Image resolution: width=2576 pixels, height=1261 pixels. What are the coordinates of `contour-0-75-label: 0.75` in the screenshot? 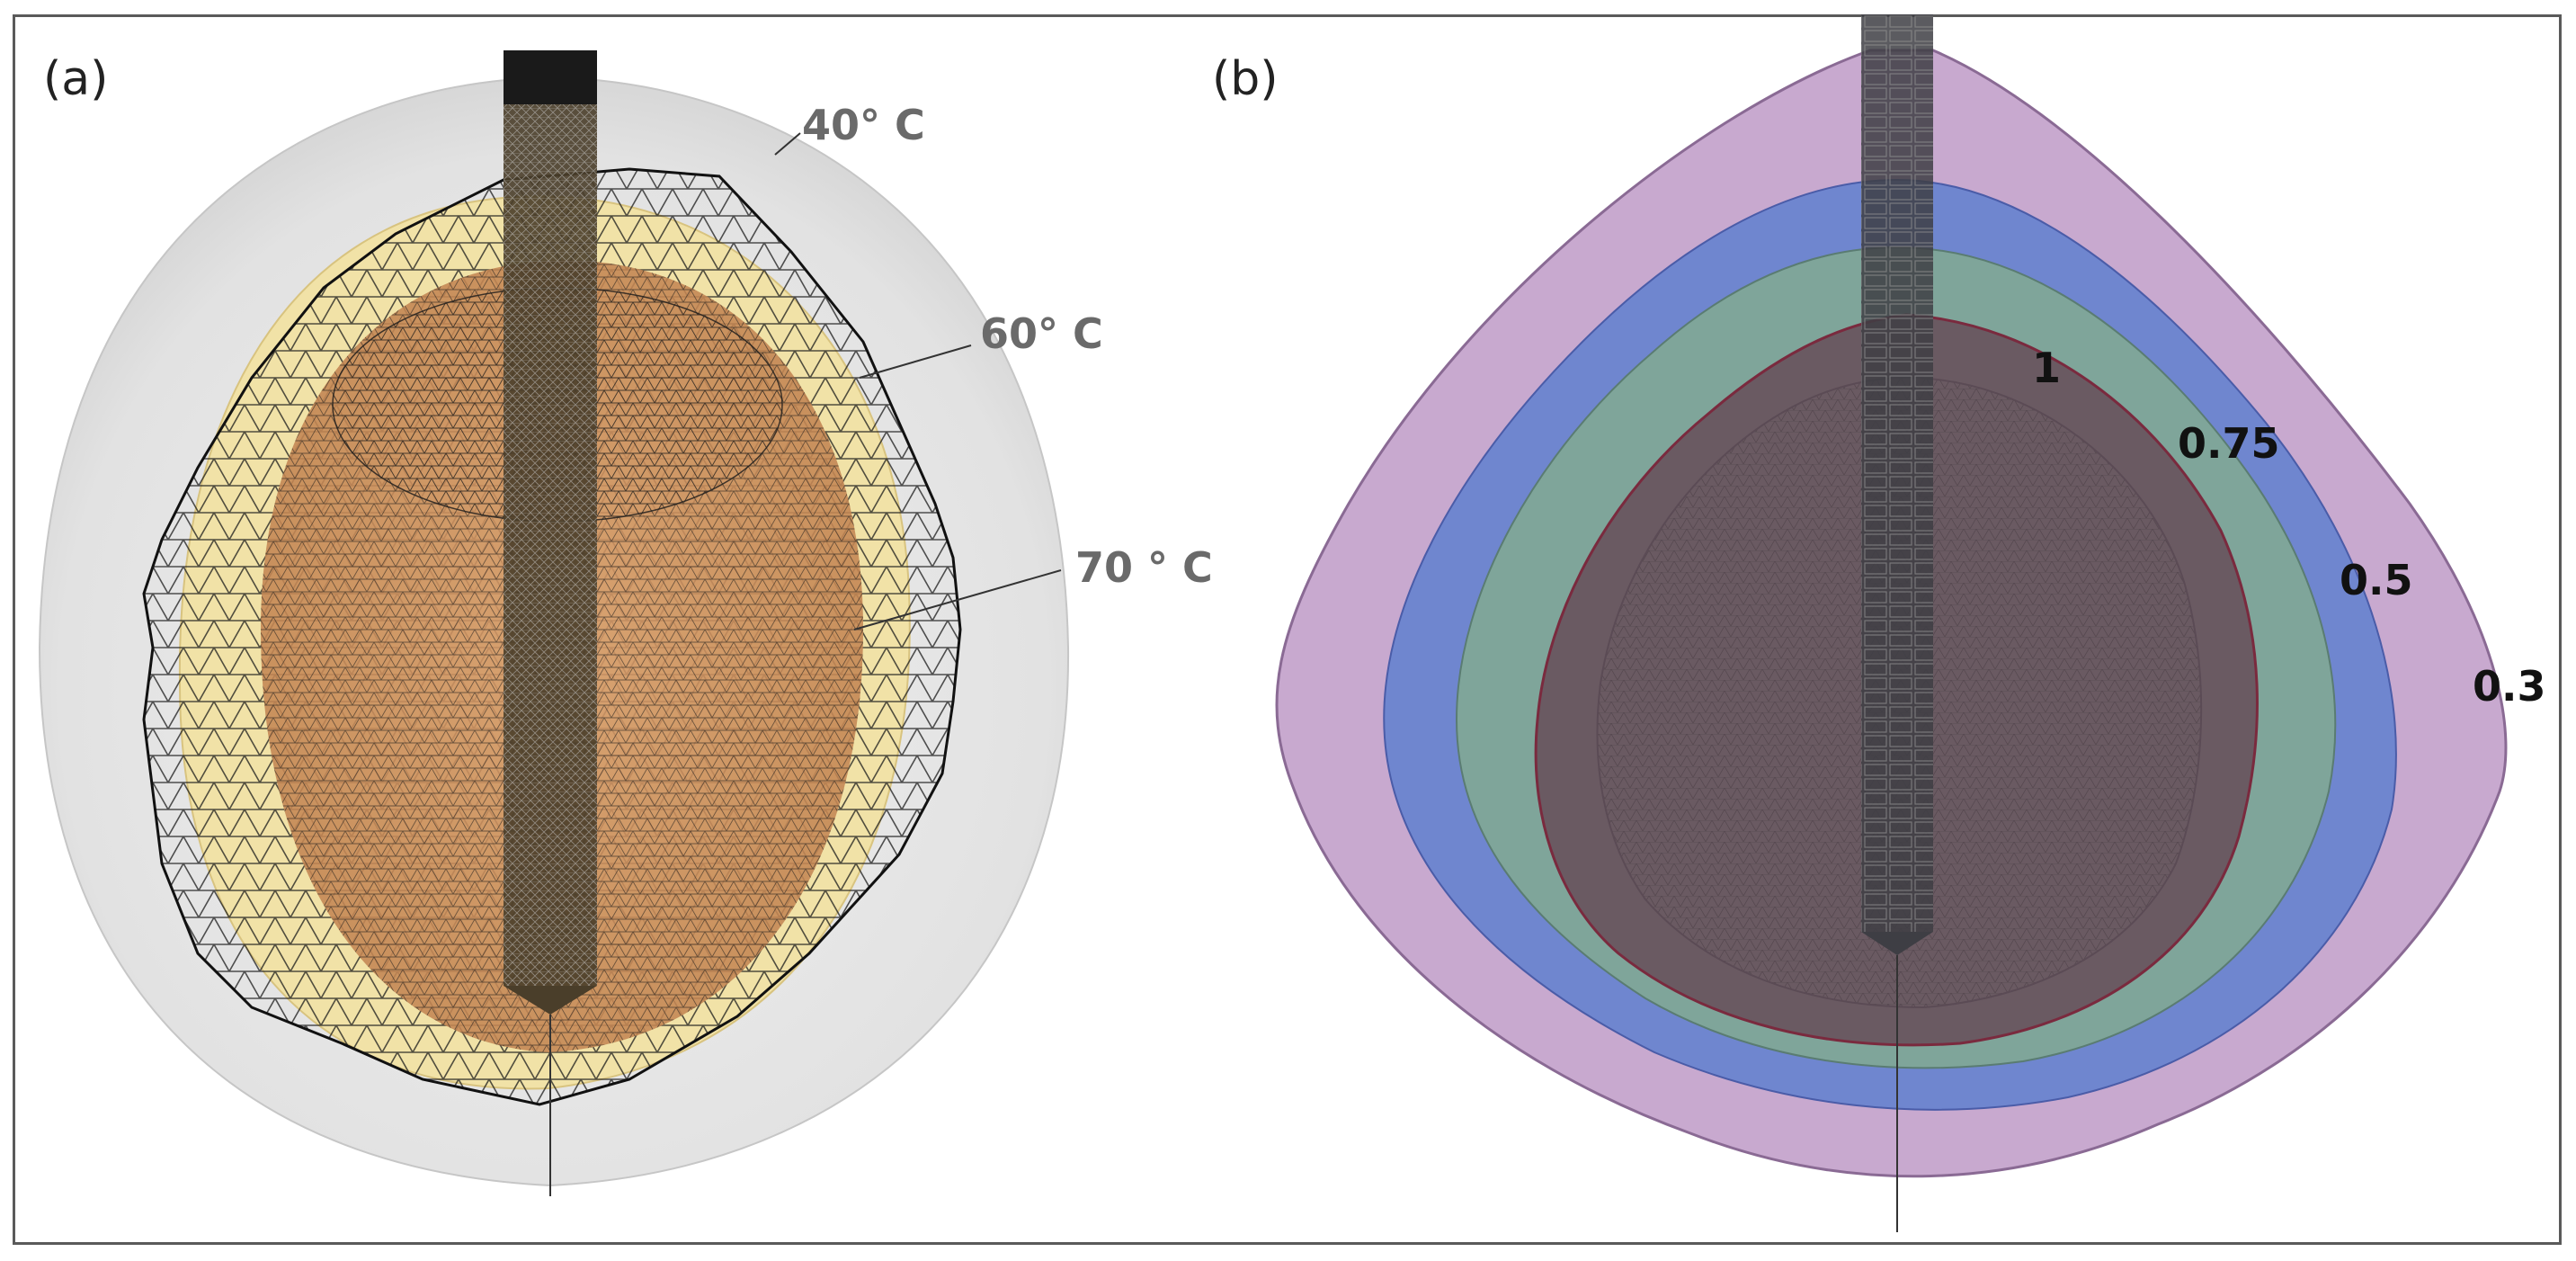 It's located at (2229, 444).